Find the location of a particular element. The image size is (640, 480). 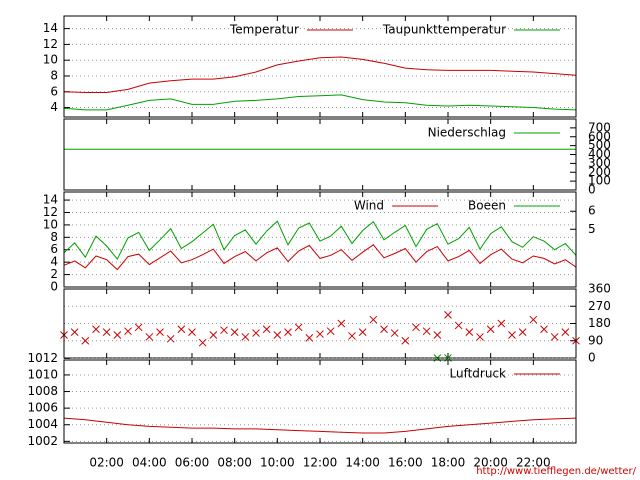

legend-label: Luftdruck is located at coordinates (477, 374).